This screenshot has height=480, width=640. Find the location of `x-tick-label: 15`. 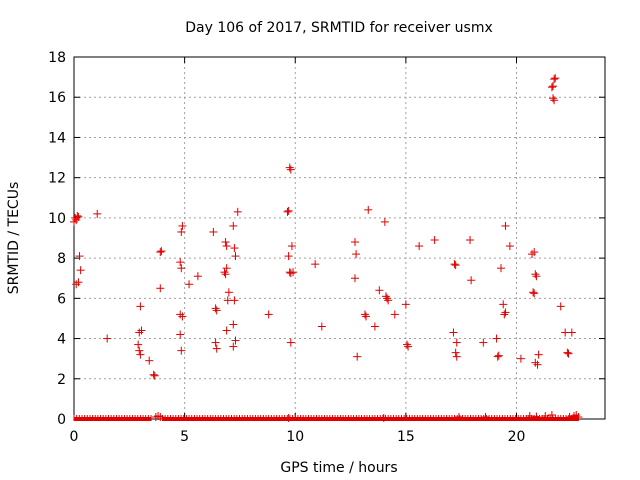

x-tick-label: 15 is located at coordinates (406, 437).